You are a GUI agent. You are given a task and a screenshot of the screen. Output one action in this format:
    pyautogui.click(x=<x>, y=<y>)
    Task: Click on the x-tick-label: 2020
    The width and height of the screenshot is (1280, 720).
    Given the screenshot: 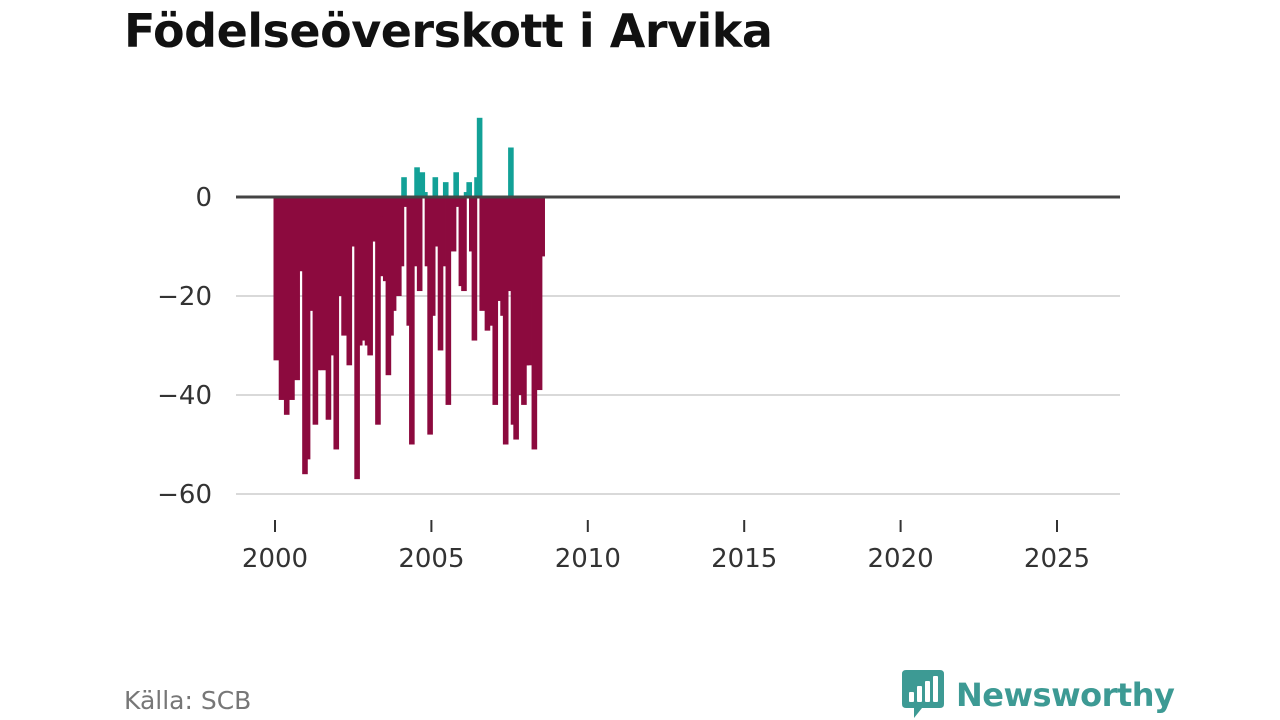 What is the action you would take?
    pyautogui.click(x=901, y=559)
    